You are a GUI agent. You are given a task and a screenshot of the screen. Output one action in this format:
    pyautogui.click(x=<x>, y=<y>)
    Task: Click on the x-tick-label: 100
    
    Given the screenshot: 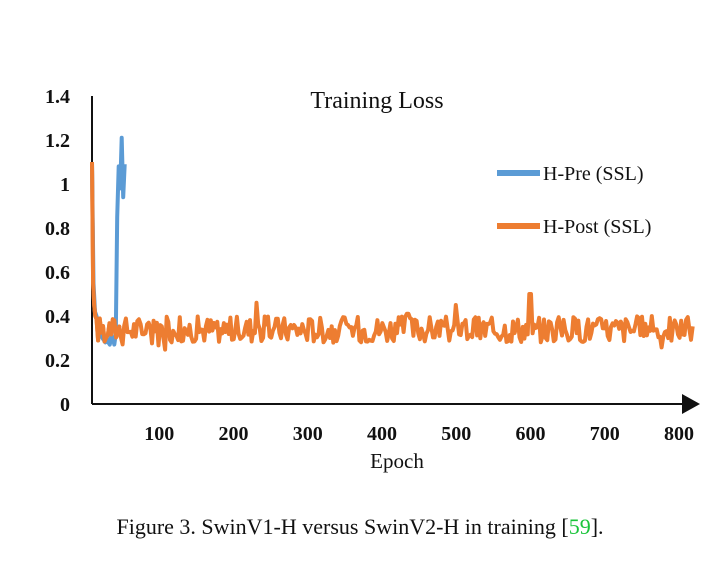 What is the action you would take?
    pyautogui.click(x=159, y=434)
    